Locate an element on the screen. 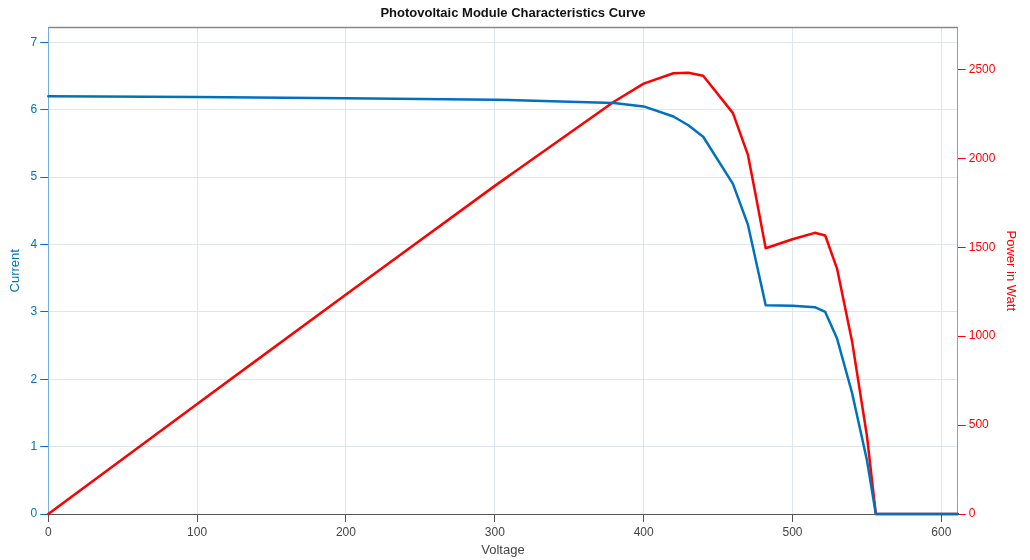 The width and height of the screenshot is (1030, 560). y-tick-label: 3 is located at coordinates (34, 311).